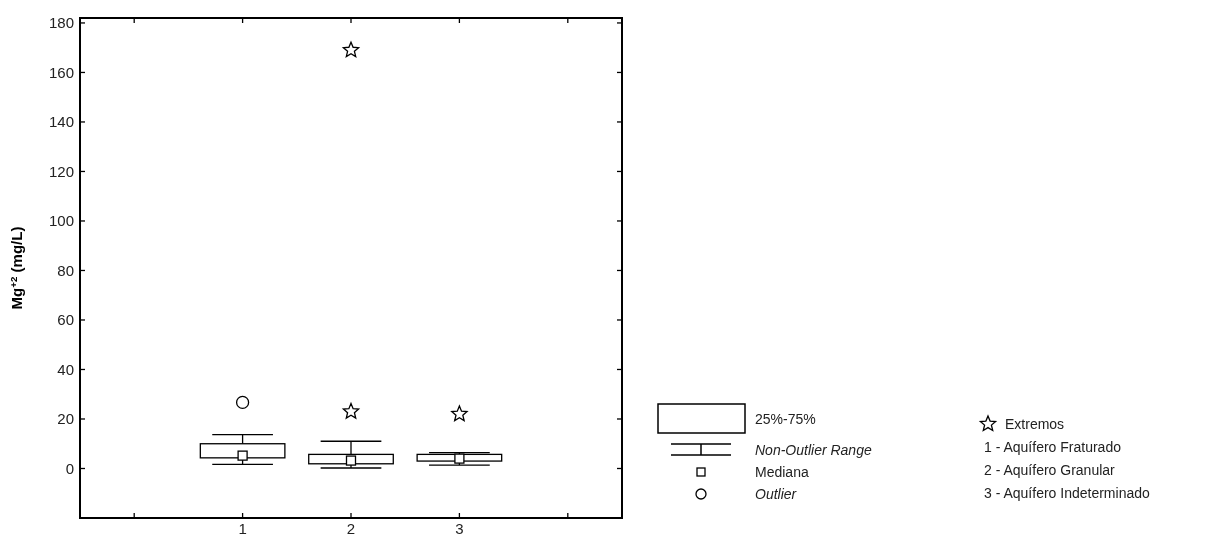 Image resolution: width=1227 pixels, height=543 pixels. Describe the element at coordinates (782, 471) in the screenshot. I see `text: Mediana` at that location.